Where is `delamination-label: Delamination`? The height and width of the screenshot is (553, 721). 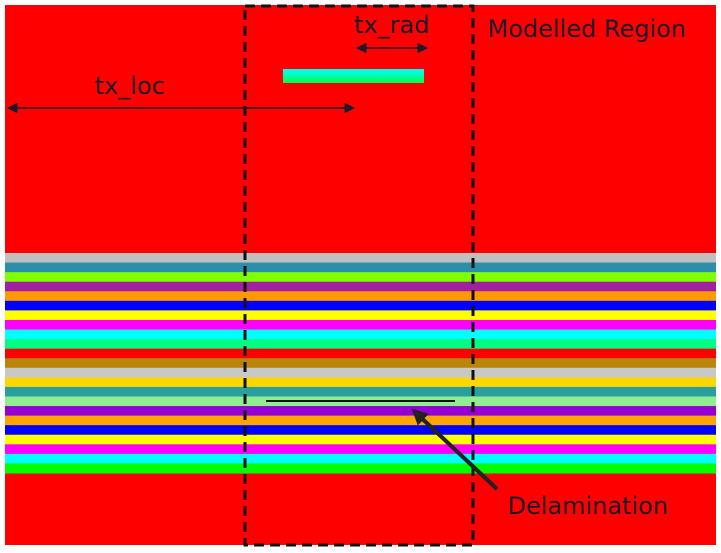
delamination-label: Delamination is located at coordinates (588, 506).